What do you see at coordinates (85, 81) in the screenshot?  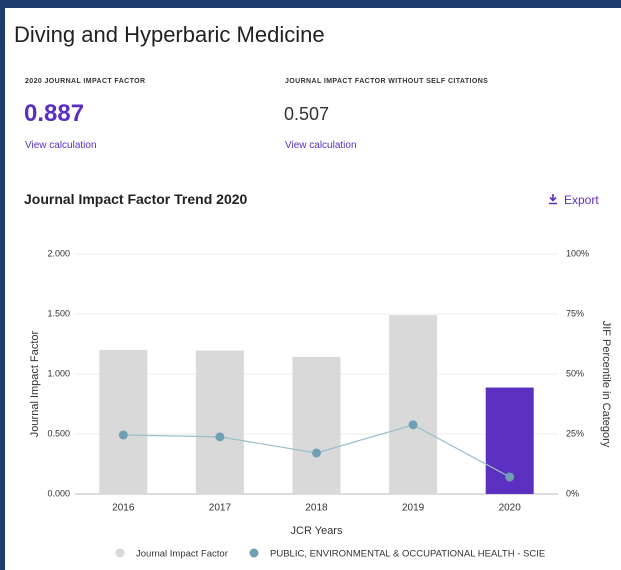 I see `metric-label: 2020 JOURNAL IMPACT FACTOR` at bounding box center [85, 81].